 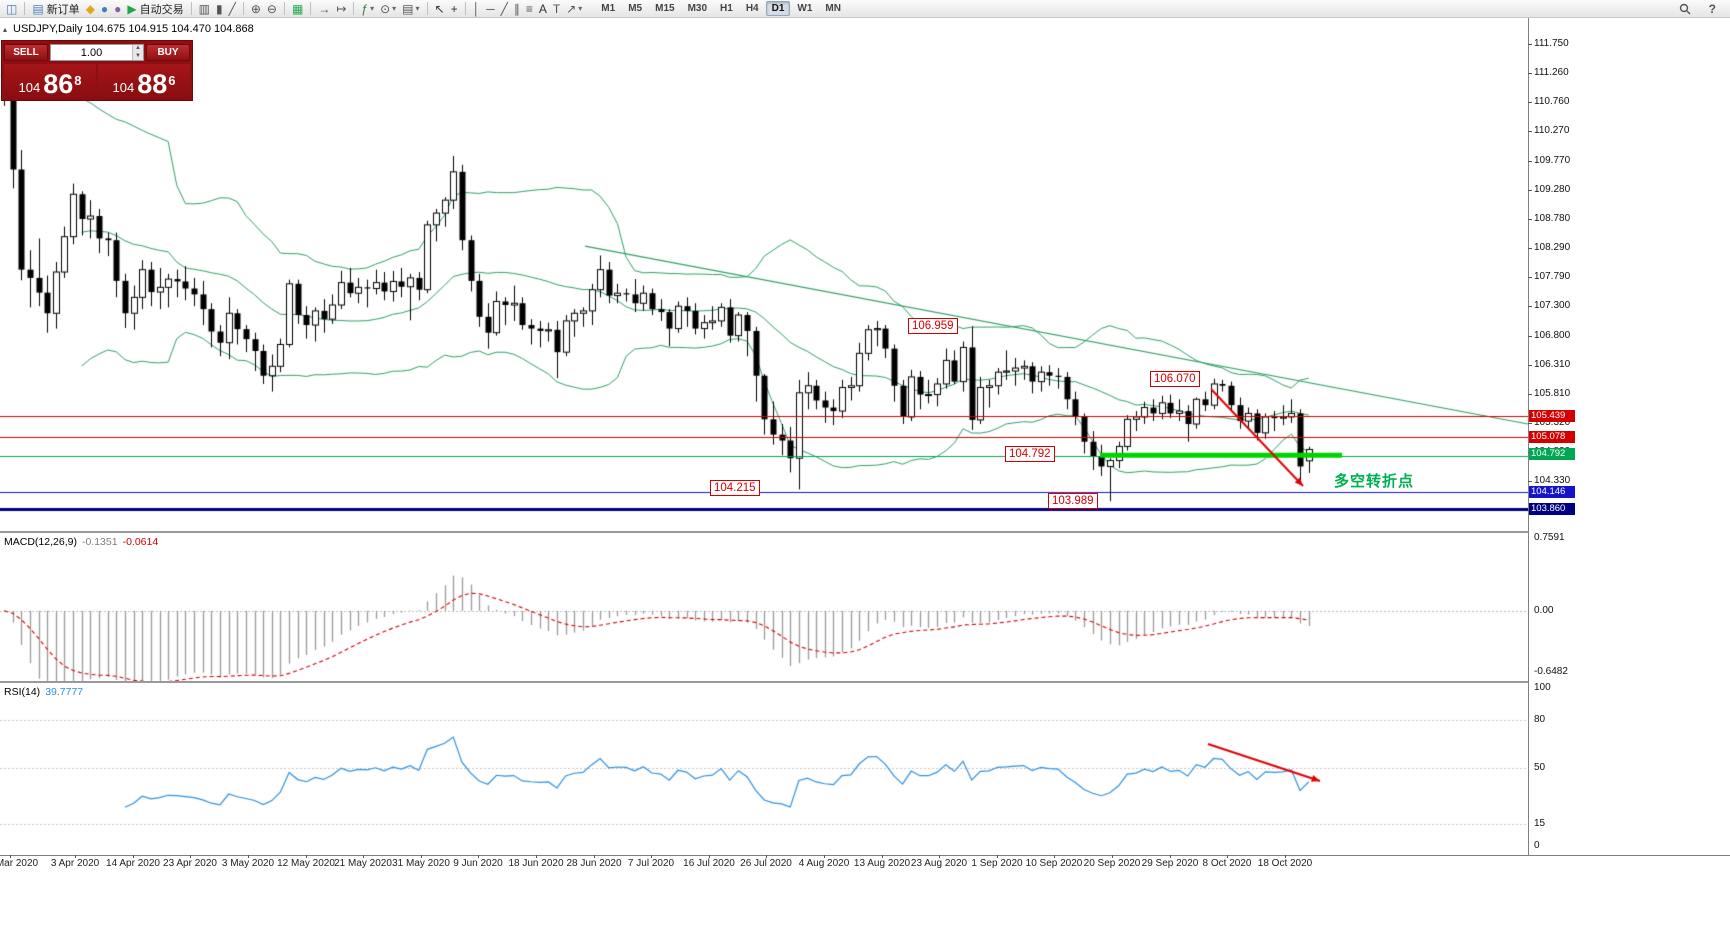 I want to click on horizontal-line-button: ─, so click(x=490, y=9).